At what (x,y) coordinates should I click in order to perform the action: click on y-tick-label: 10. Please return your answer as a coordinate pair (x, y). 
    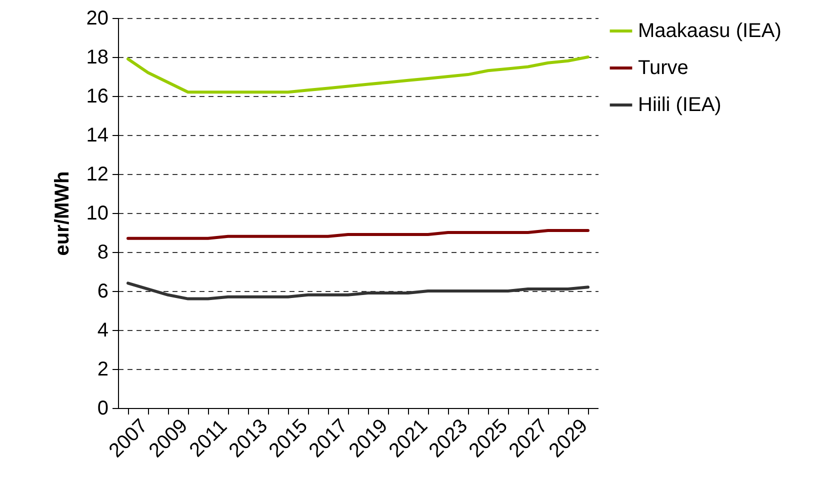
    Looking at the image, I should click on (97, 213).